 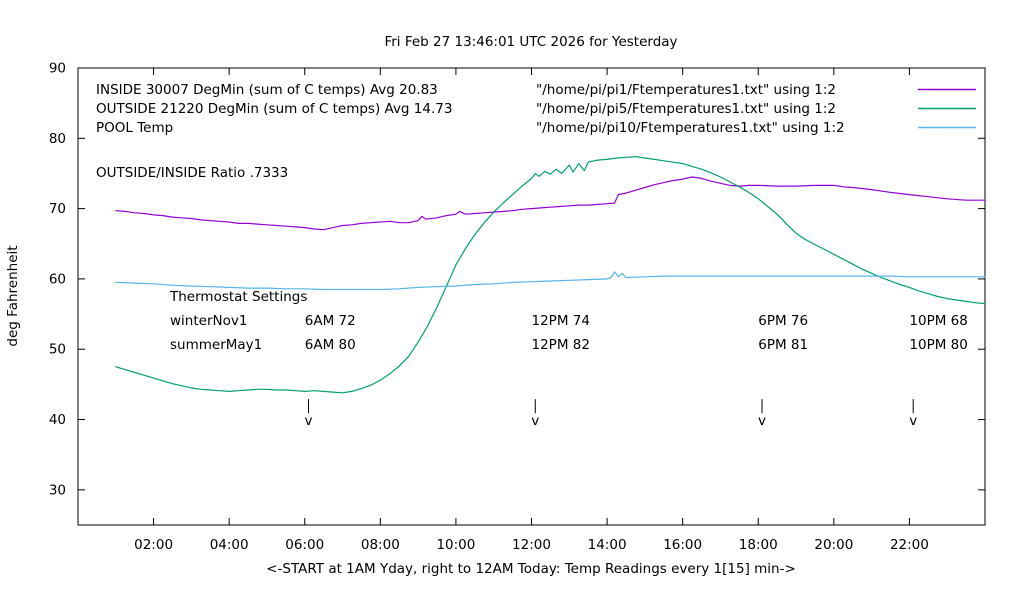 What do you see at coordinates (380, 545) in the screenshot?
I see `x-tick-label: 08:00` at bounding box center [380, 545].